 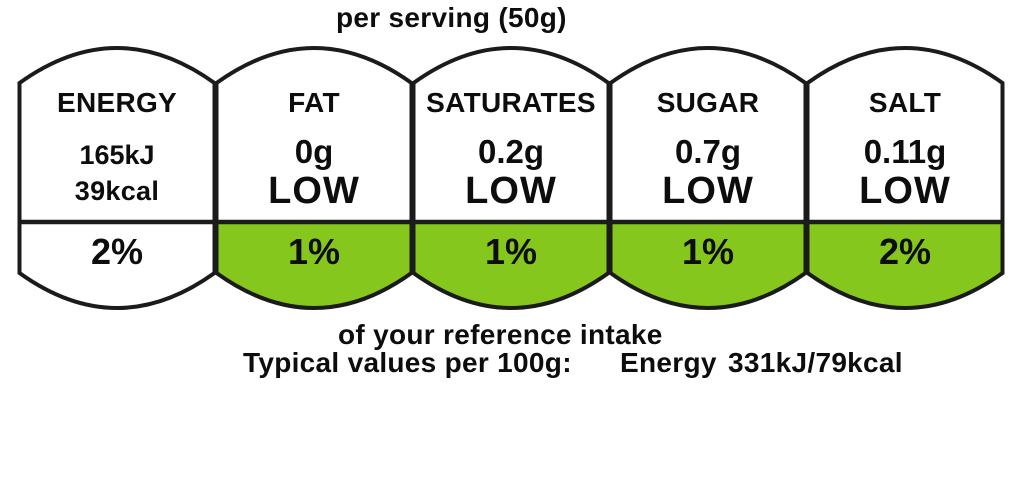 I want to click on nutrient-name: SATURATES, so click(x=511, y=102).